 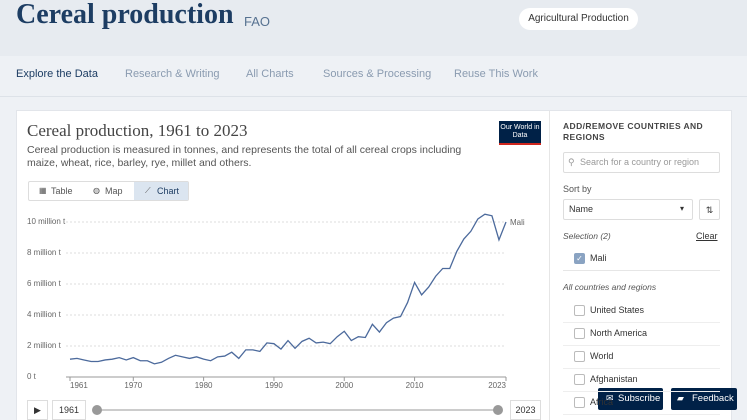 I want to click on all-label: All countries and regions, so click(x=610, y=287).